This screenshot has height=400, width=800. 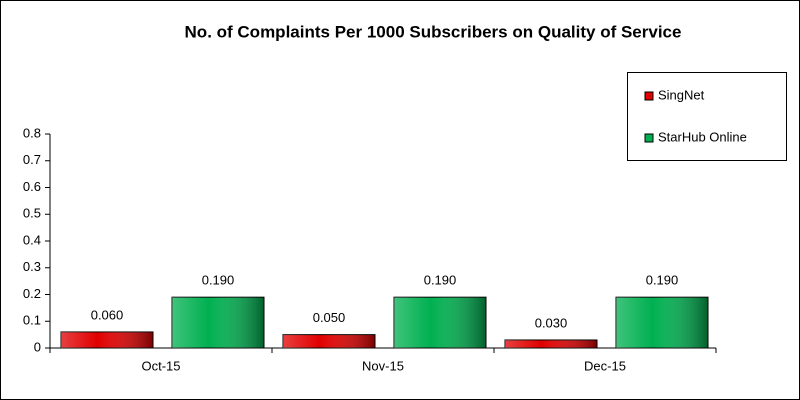 What do you see at coordinates (707, 116) in the screenshot?
I see `legend-box` at bounding box center [707, 116].